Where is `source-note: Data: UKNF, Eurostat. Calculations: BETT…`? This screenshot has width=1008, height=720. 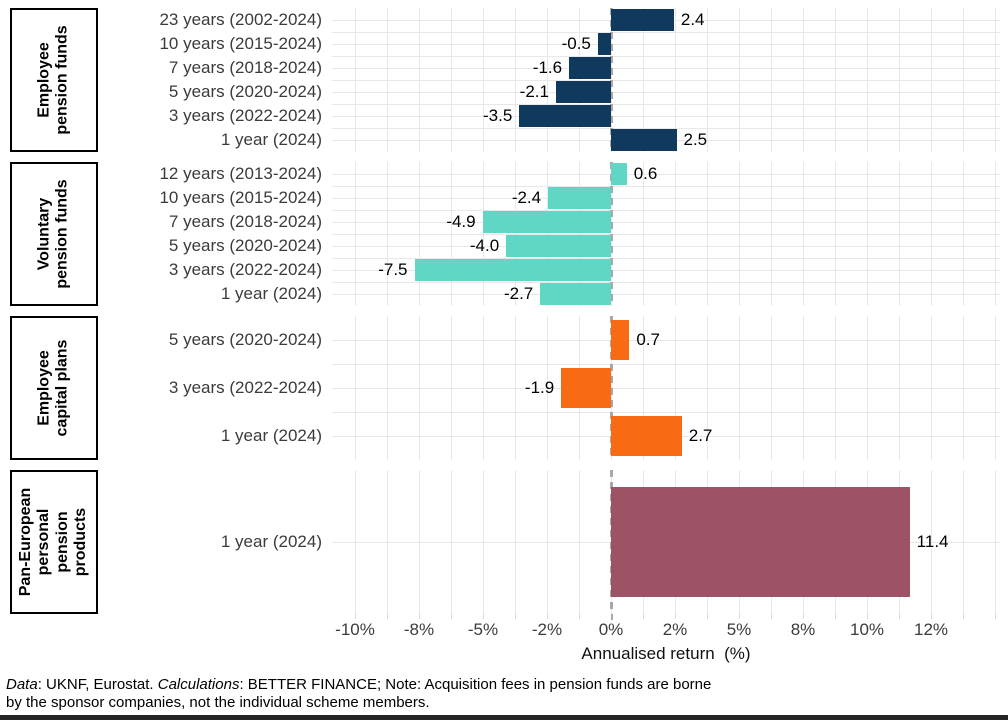
source-note: Data: UKNF, Eurostat. Calculations: BETT… is located at coordinates (363, 694).